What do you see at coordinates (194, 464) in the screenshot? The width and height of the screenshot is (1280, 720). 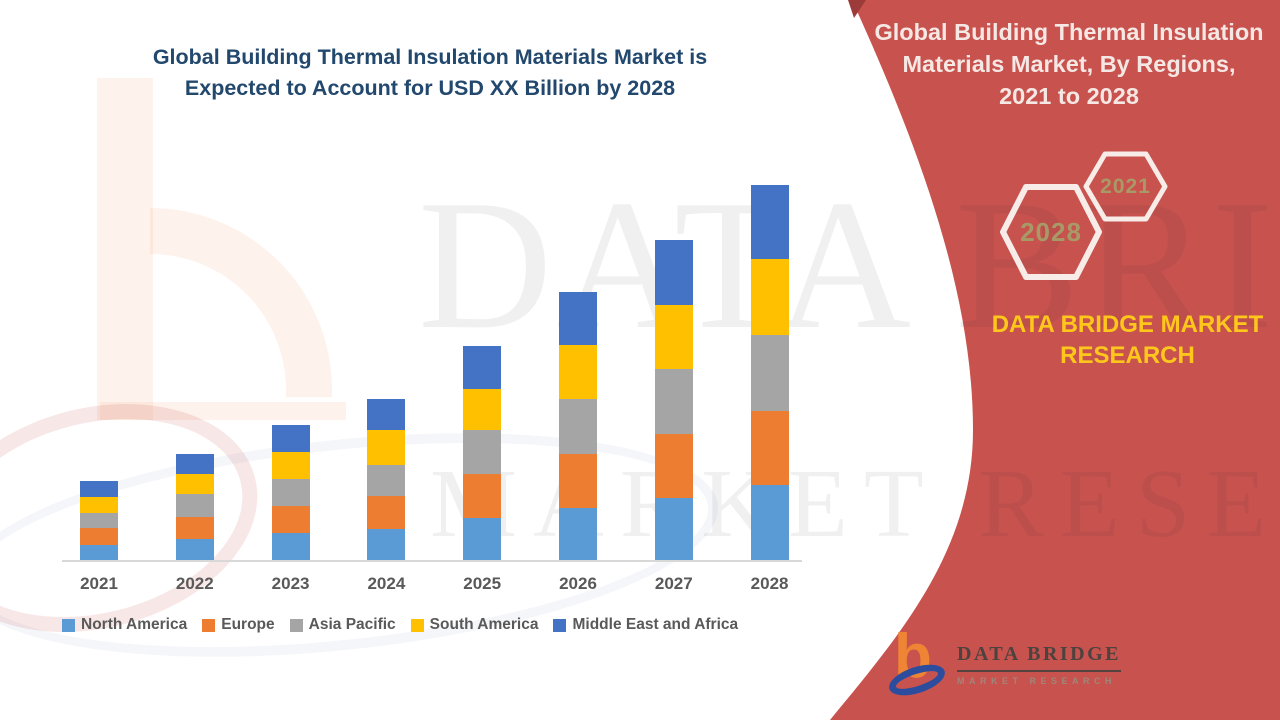 I see `bar-segment-2022-middle-east-and-africa` at bounding box center [194, 464].